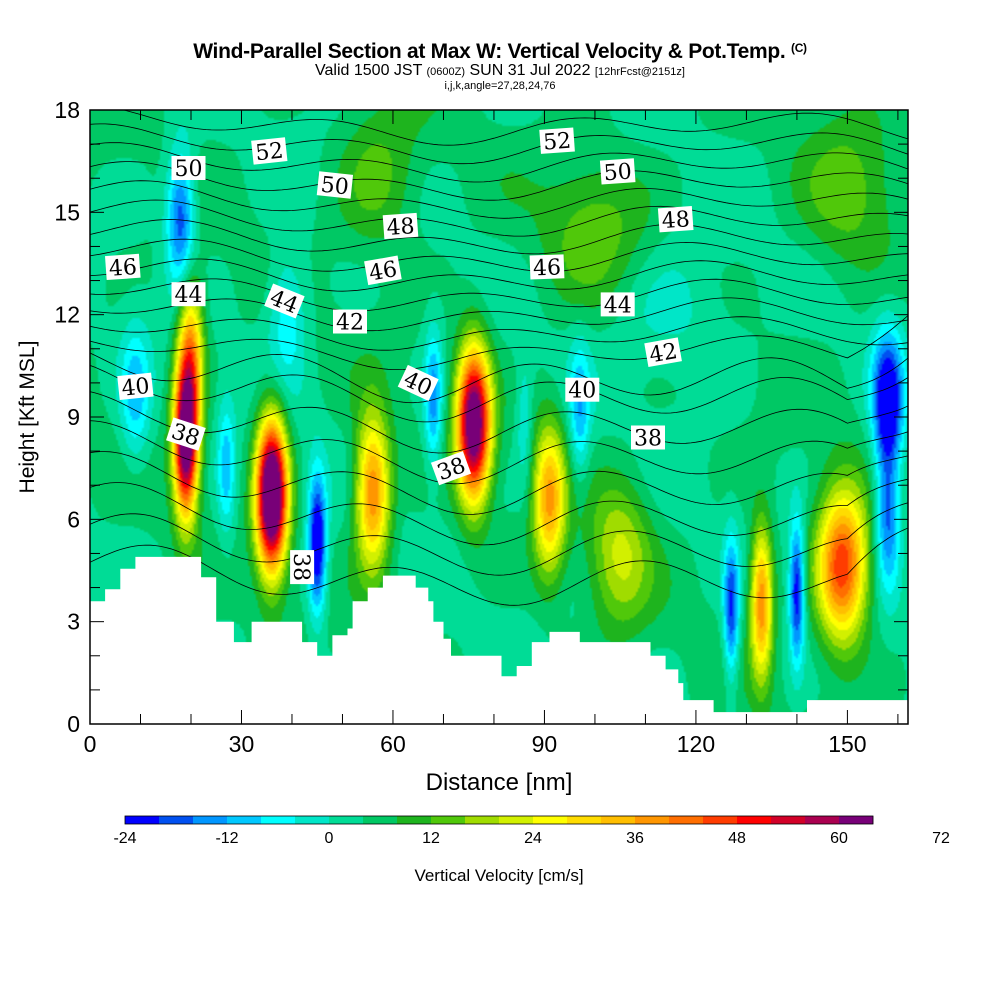 The image size is (1000, 1000). Describe the element at coordinates (329, 838) in the screenshot. I see `colorbar-tick-label: 0` at that location.